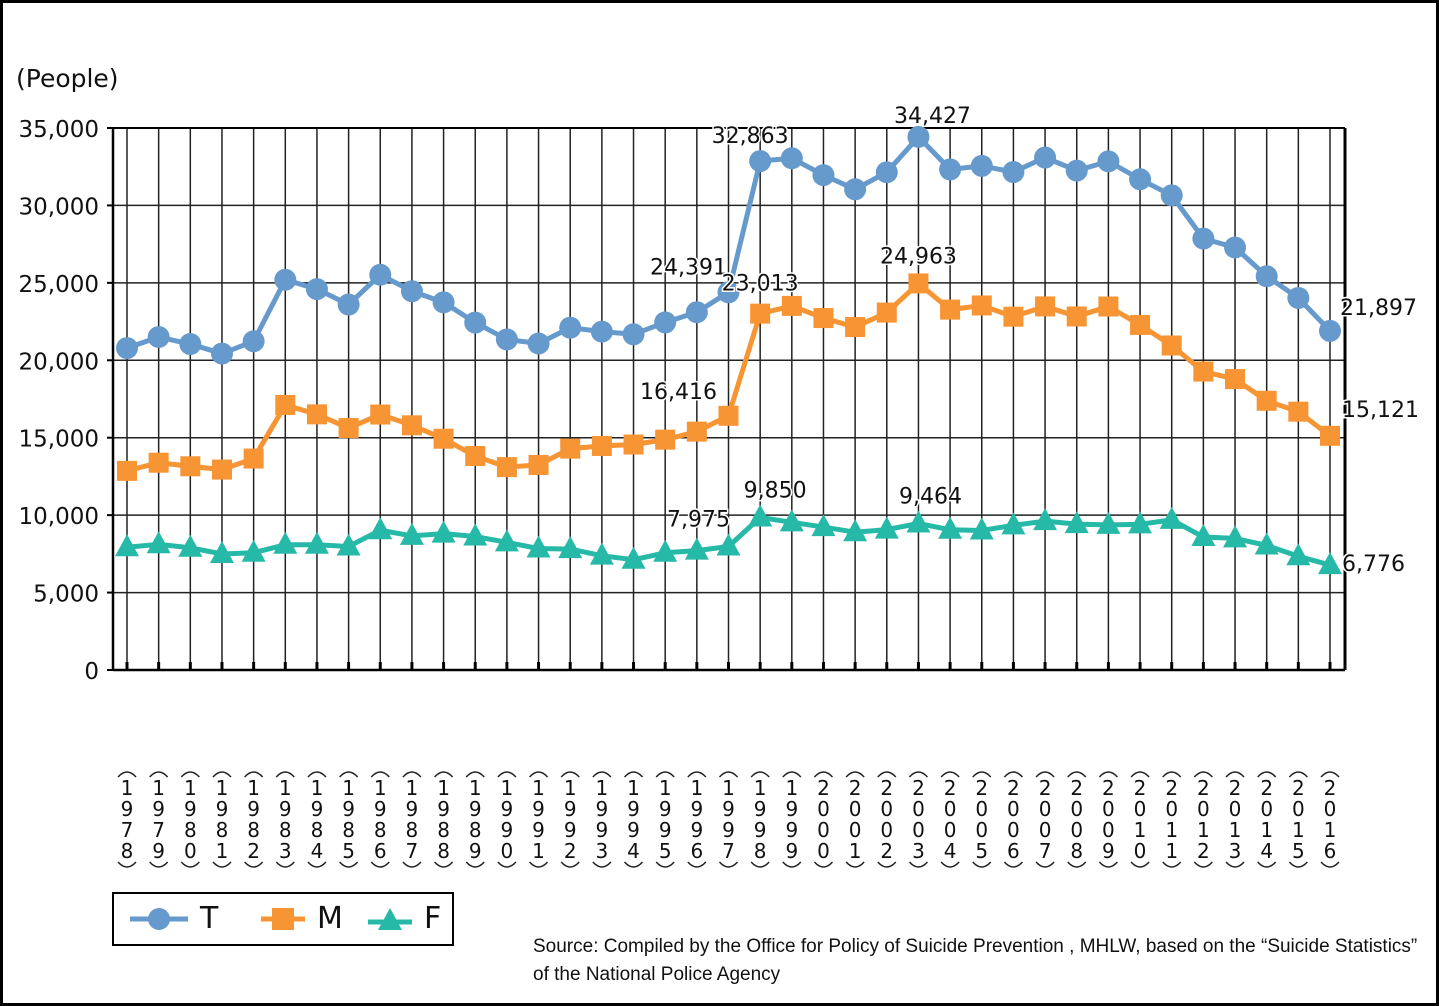 The width and height of the screenshot is (1439, 1006). Describe the element at coordinates (283, 919) in the screenshot. I see `legend: T M F` at that location.